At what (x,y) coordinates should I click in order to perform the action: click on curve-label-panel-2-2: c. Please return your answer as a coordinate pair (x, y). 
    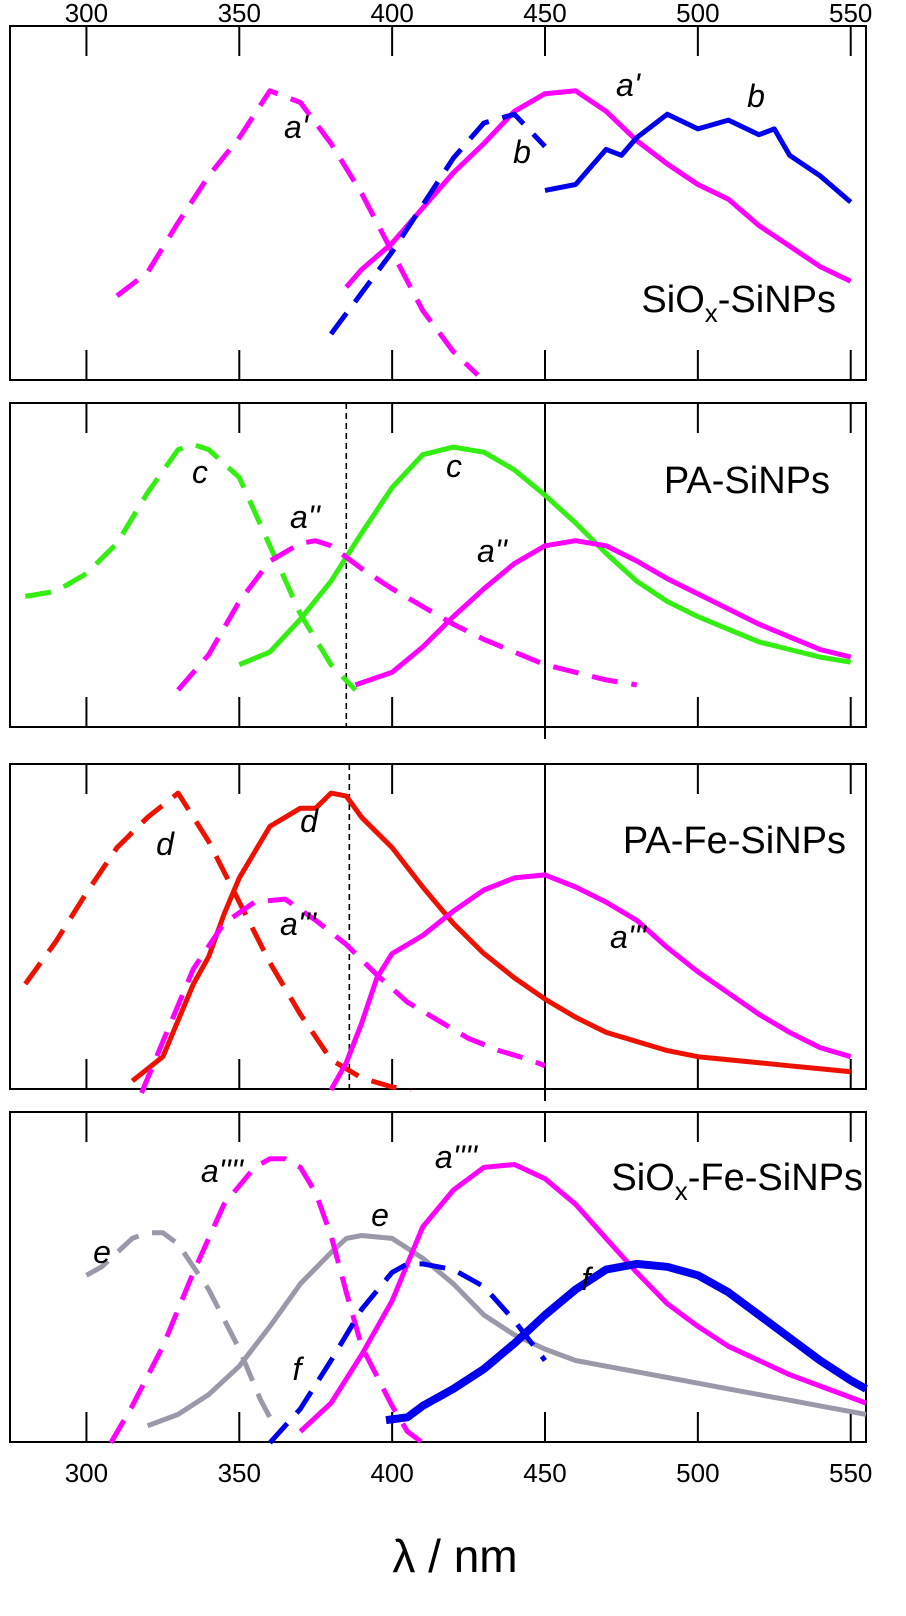
    Looking at the image, I should click on (454, 466).